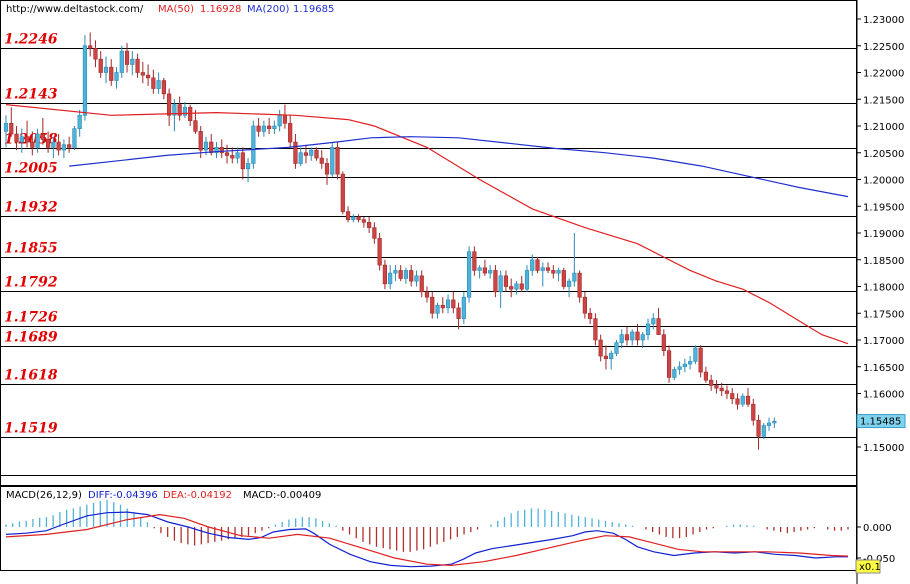 Image resolution: width=910 pixels, height=584 pixels. I want to click on y-tick-label: 1.17500, so click(883, 314).